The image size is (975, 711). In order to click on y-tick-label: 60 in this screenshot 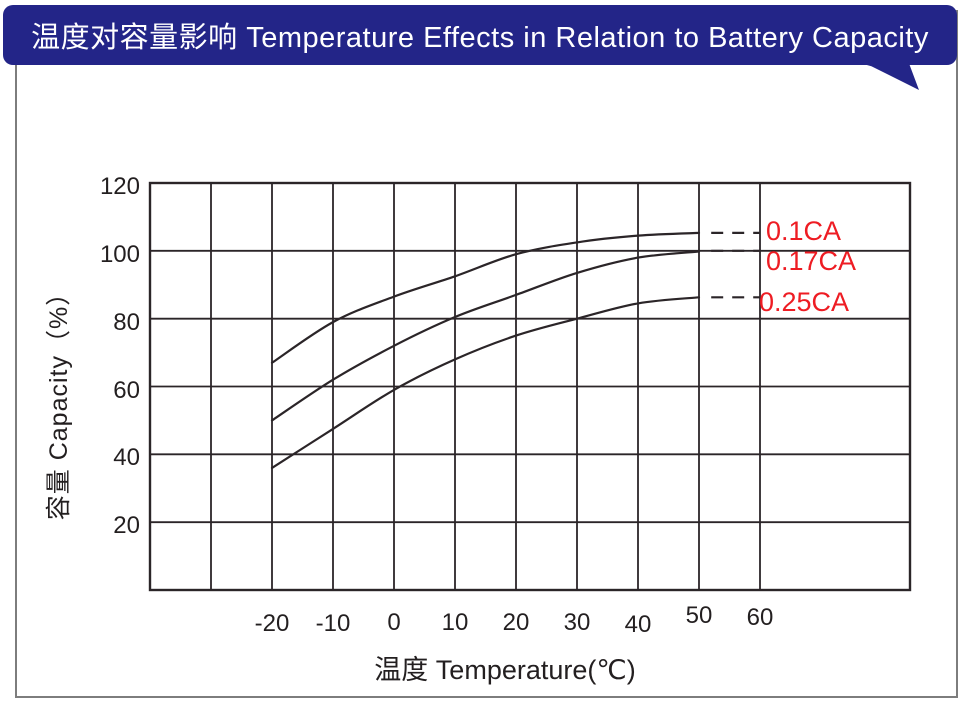, I will do `click(126, 390)`.